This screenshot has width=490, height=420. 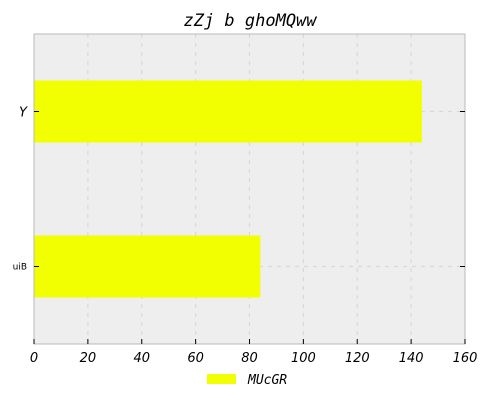 I want to click on x-axis-ticks: 0 20 40 60 80 100 120 140 160, so click(x=254, y=352).